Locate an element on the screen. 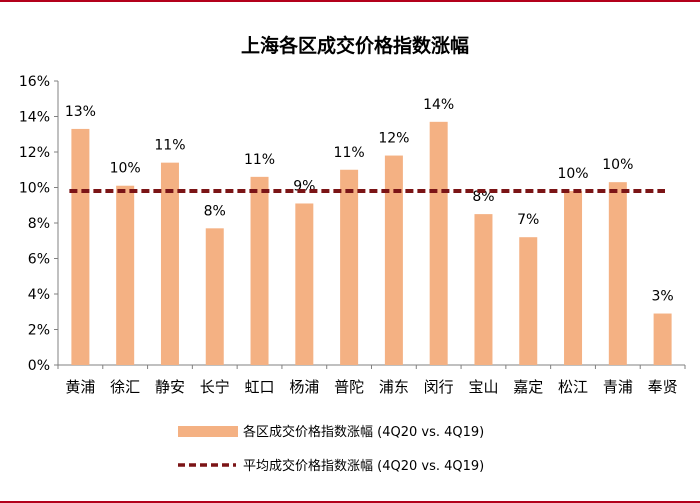  bar-data-label: 3% is located at coordinates (662, 297).